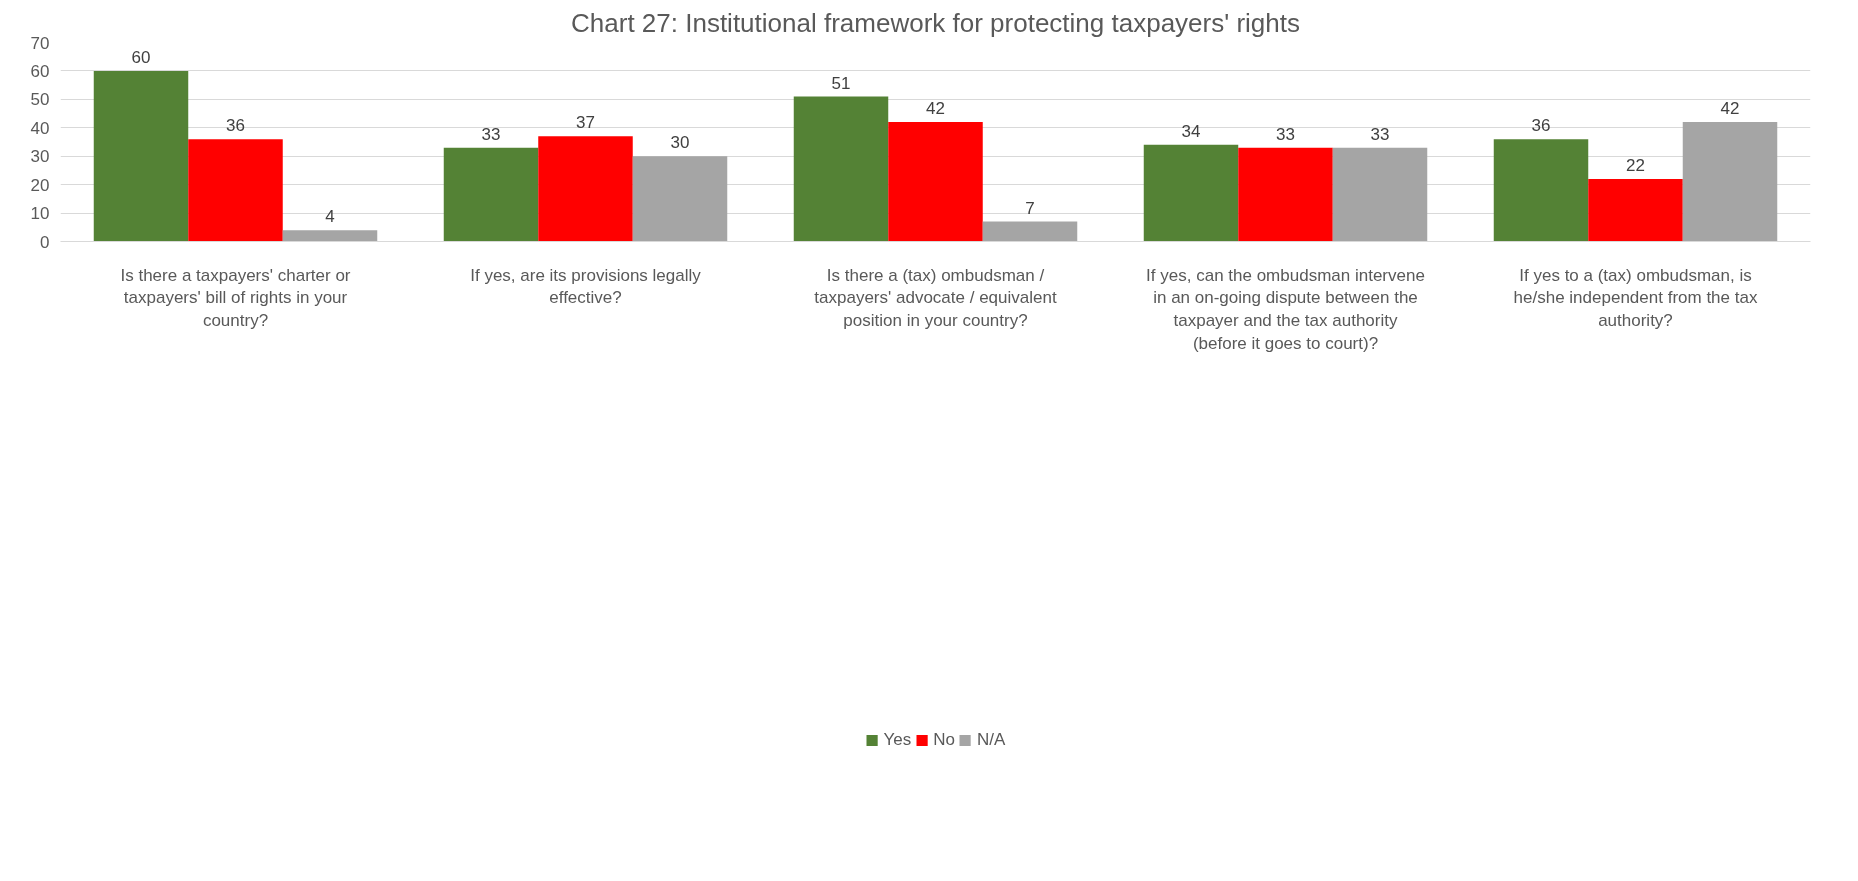 Image resolution: width=1858 pixels, height=881 pixels. I want to click on y-tick-label: 50, so click(40, 100).